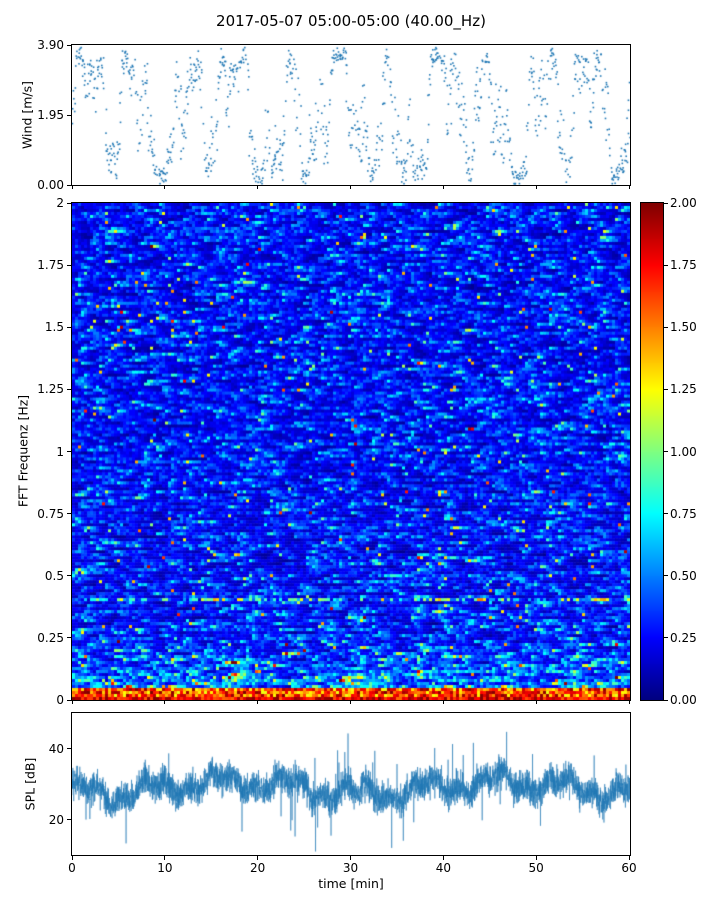  I want to click on wind-ytick-label: 3.90, so click(50, 45).